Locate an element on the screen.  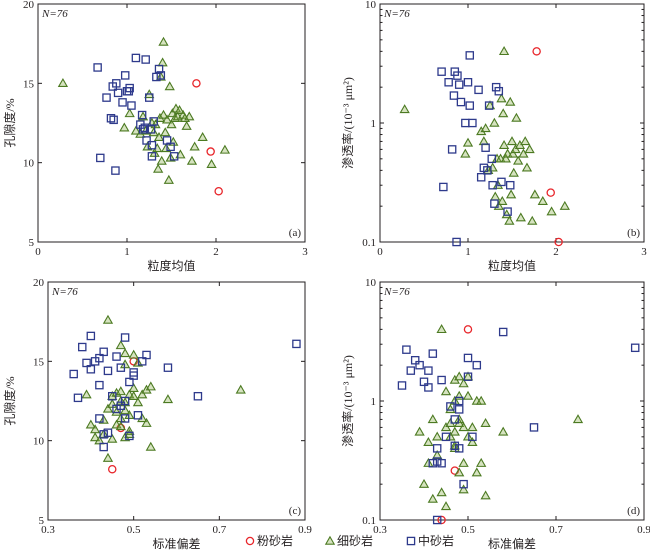
y-tick-label: 0.1 is located at coordinates (369, 243).